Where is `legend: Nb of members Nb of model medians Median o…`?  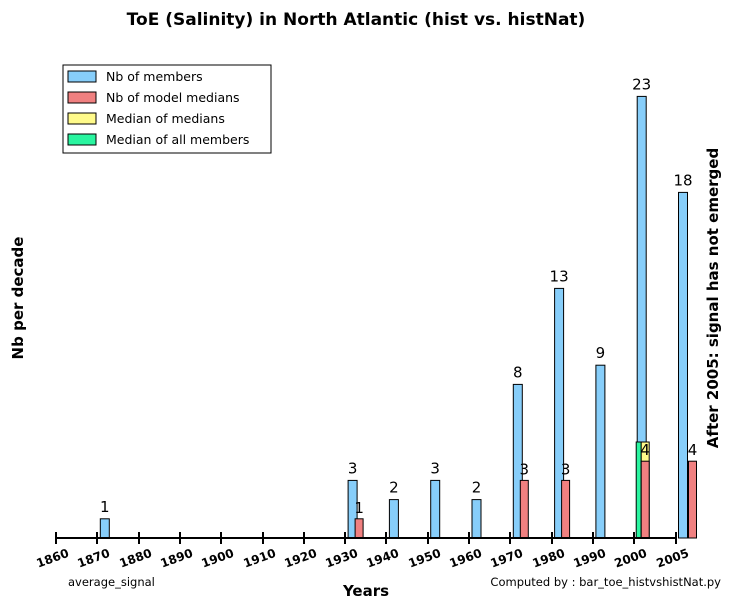
legend: Nb of members Nb of model medians Median o… is located at coordinates (167, 109).